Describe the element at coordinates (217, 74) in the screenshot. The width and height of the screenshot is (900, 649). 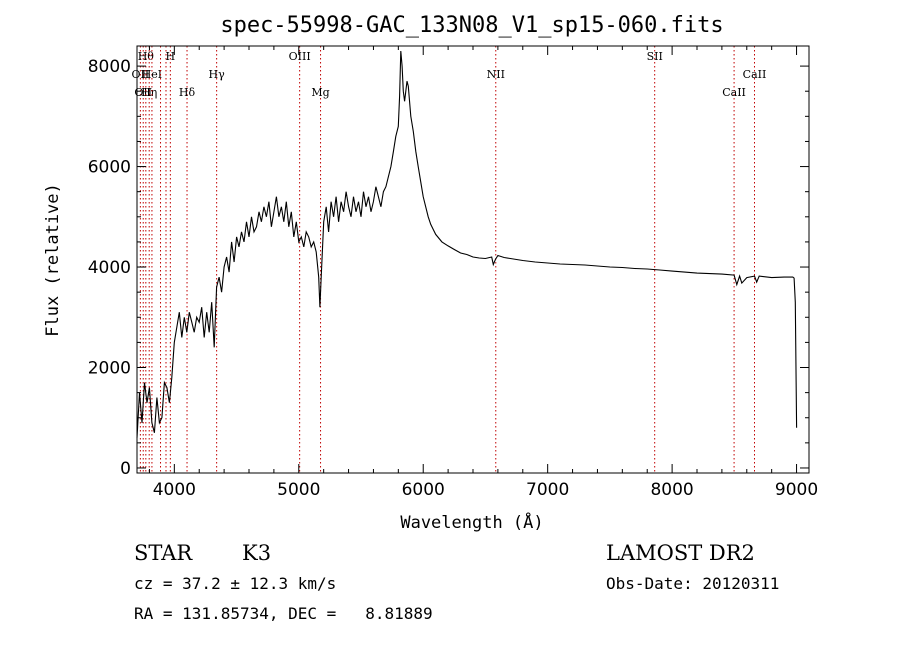
I see `spectral-line-label: Hγ` at that location.